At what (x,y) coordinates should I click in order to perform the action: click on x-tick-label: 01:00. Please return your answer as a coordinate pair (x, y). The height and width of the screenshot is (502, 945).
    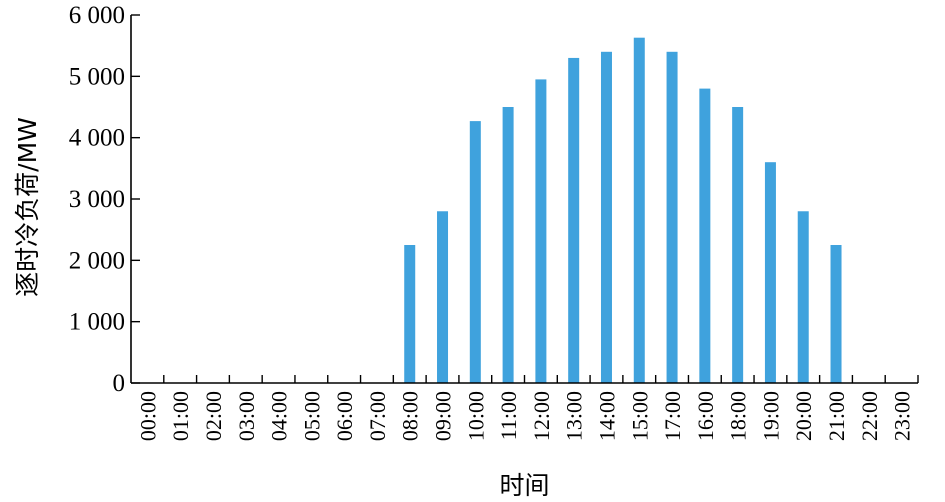
    Looking at the image, I should click on (180, 416).